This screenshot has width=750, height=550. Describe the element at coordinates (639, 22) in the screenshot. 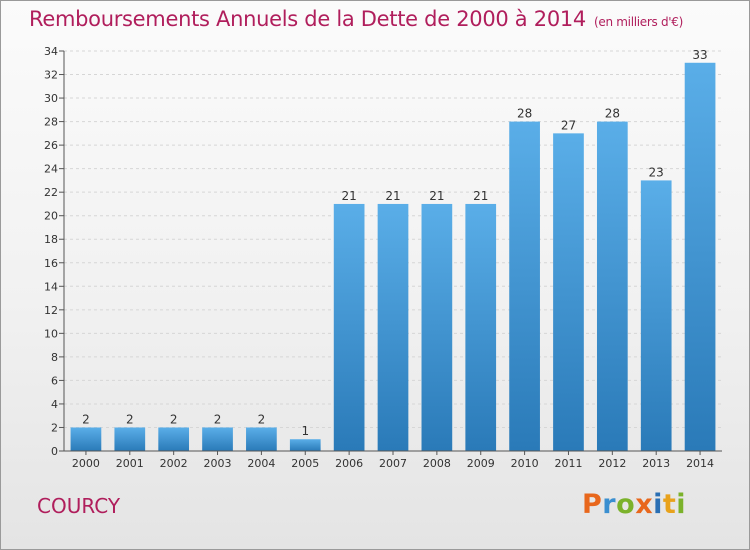

I see `chart-unit: (en milliers d'€)` at that location.